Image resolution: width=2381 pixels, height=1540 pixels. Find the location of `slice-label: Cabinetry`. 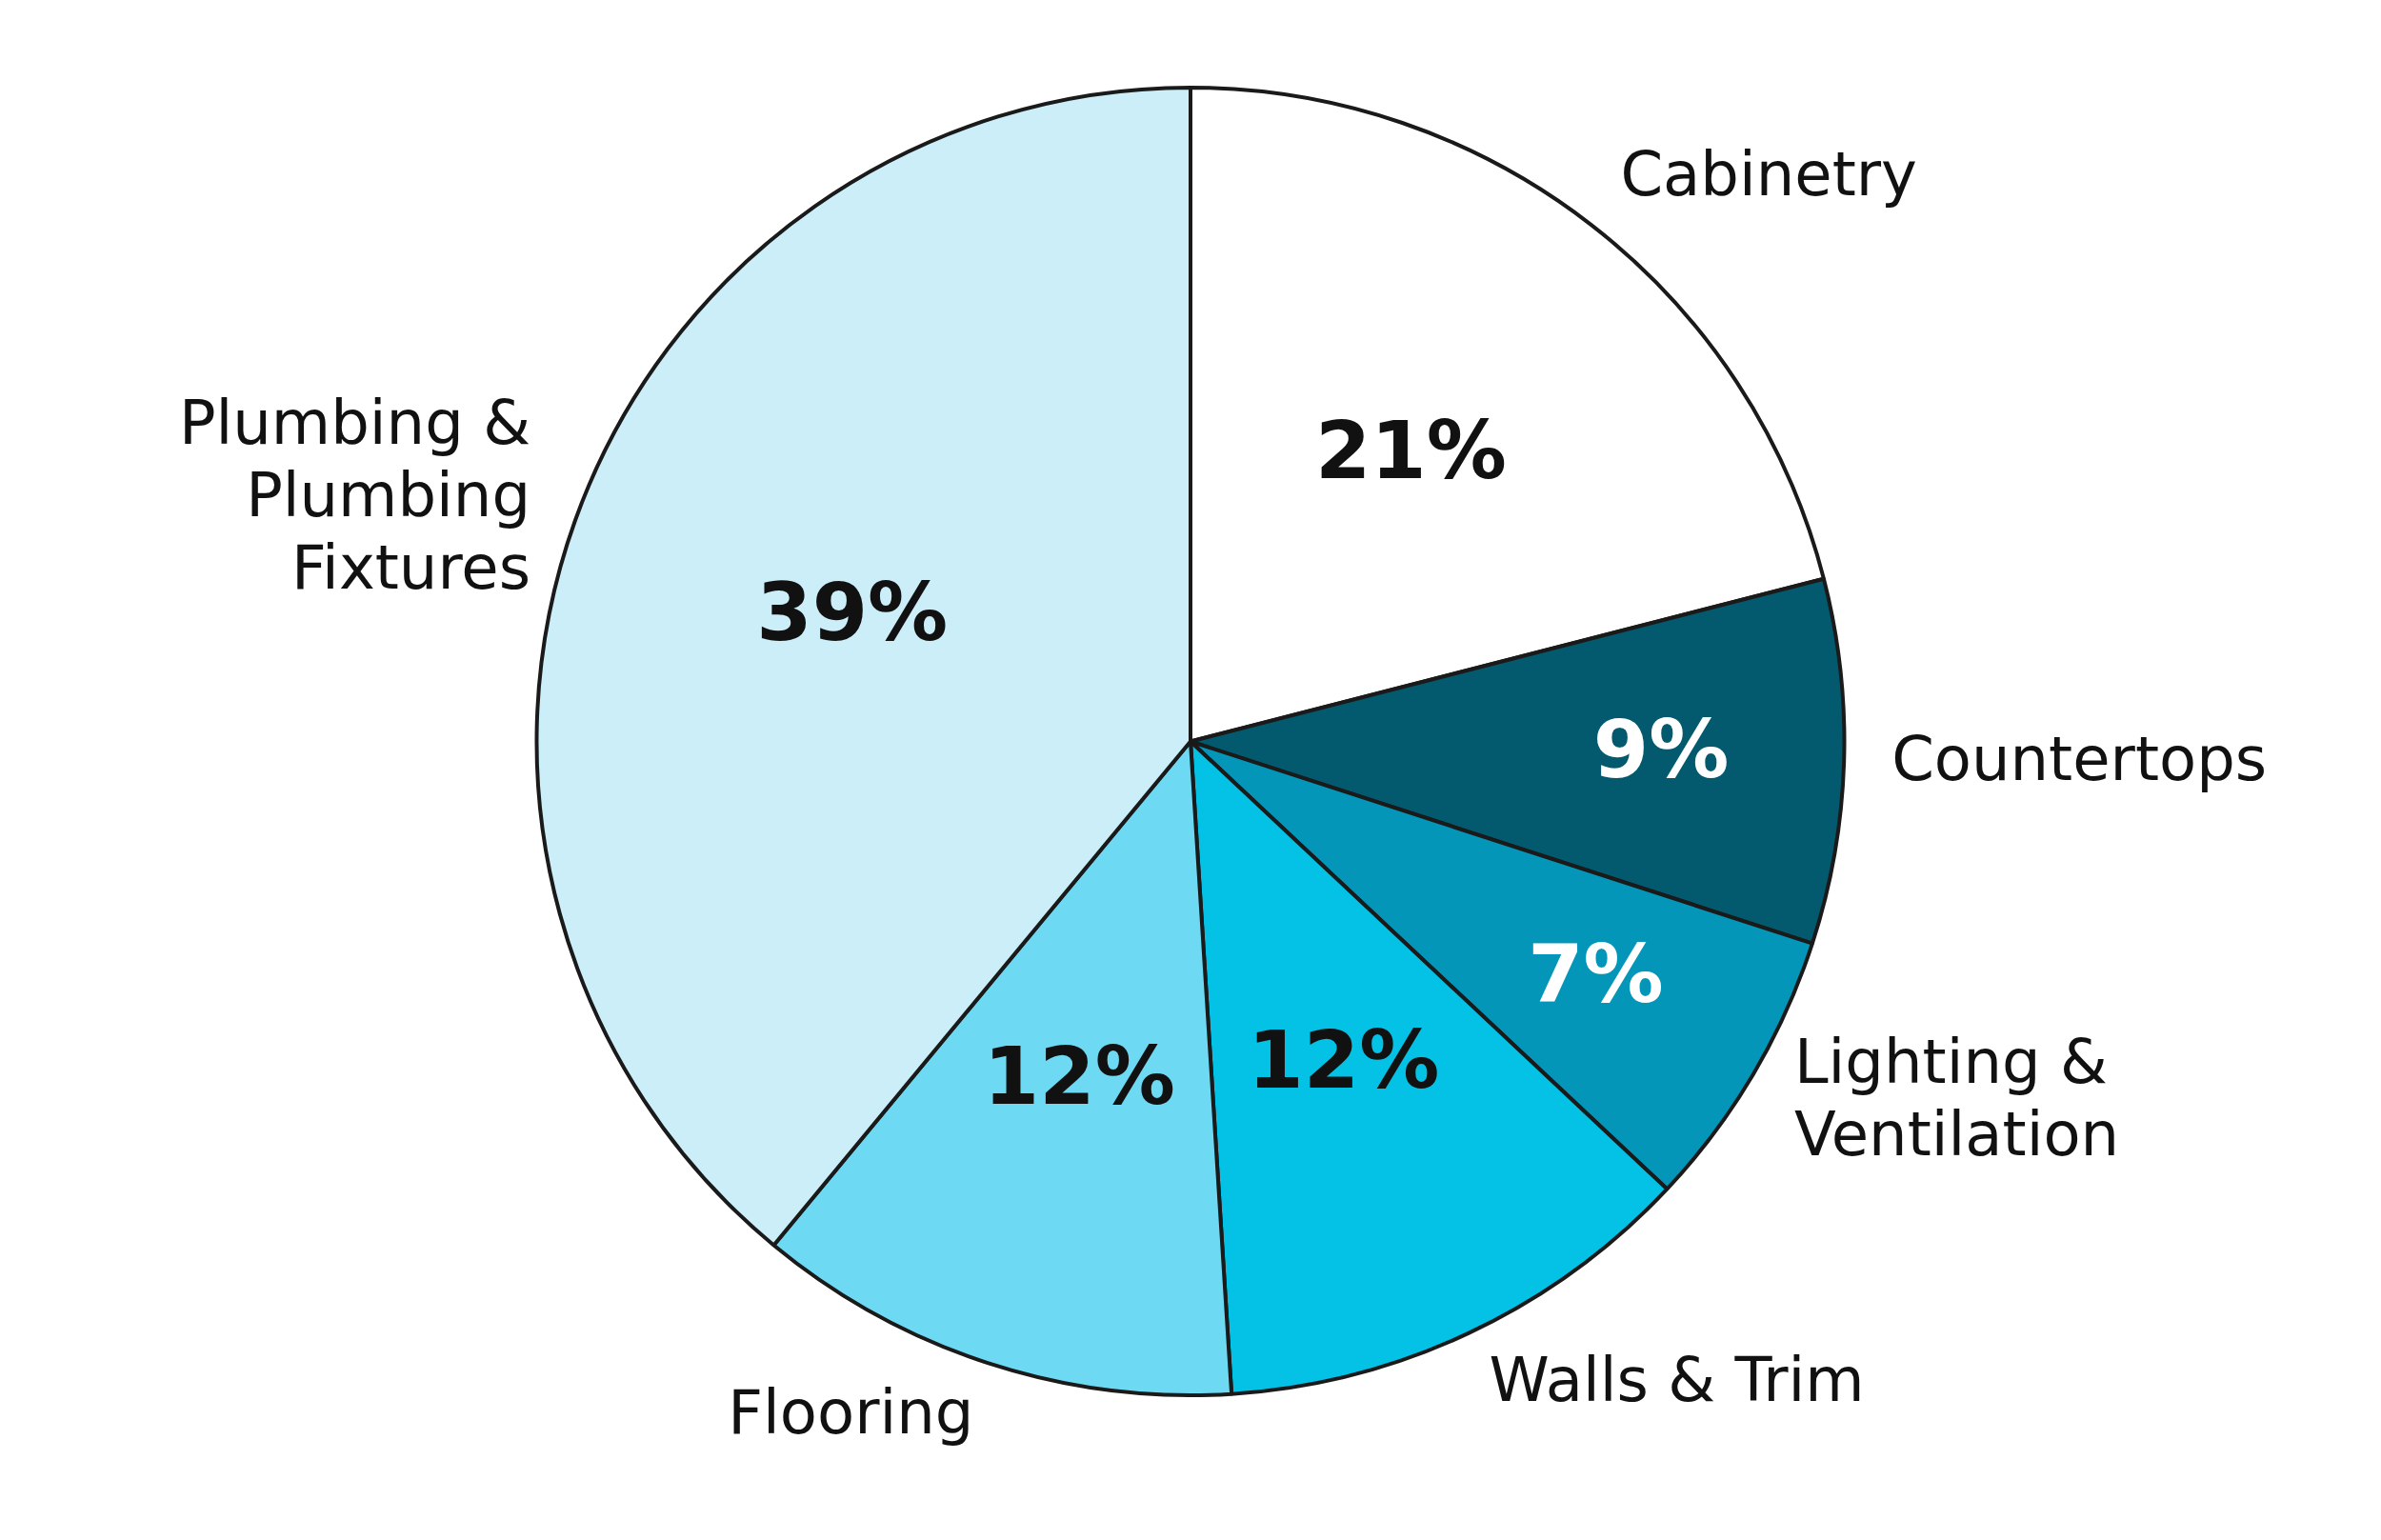

slice-label: Cabinetry is located at coordinates (1768, 174).